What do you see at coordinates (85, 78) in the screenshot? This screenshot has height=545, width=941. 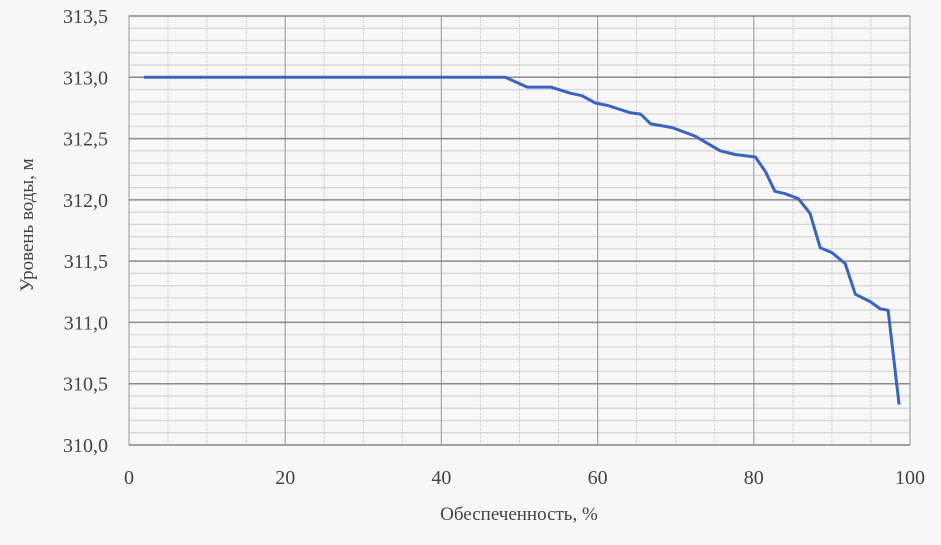 I see `y-tick-label: 313,0` at bounding box center [85, 78].